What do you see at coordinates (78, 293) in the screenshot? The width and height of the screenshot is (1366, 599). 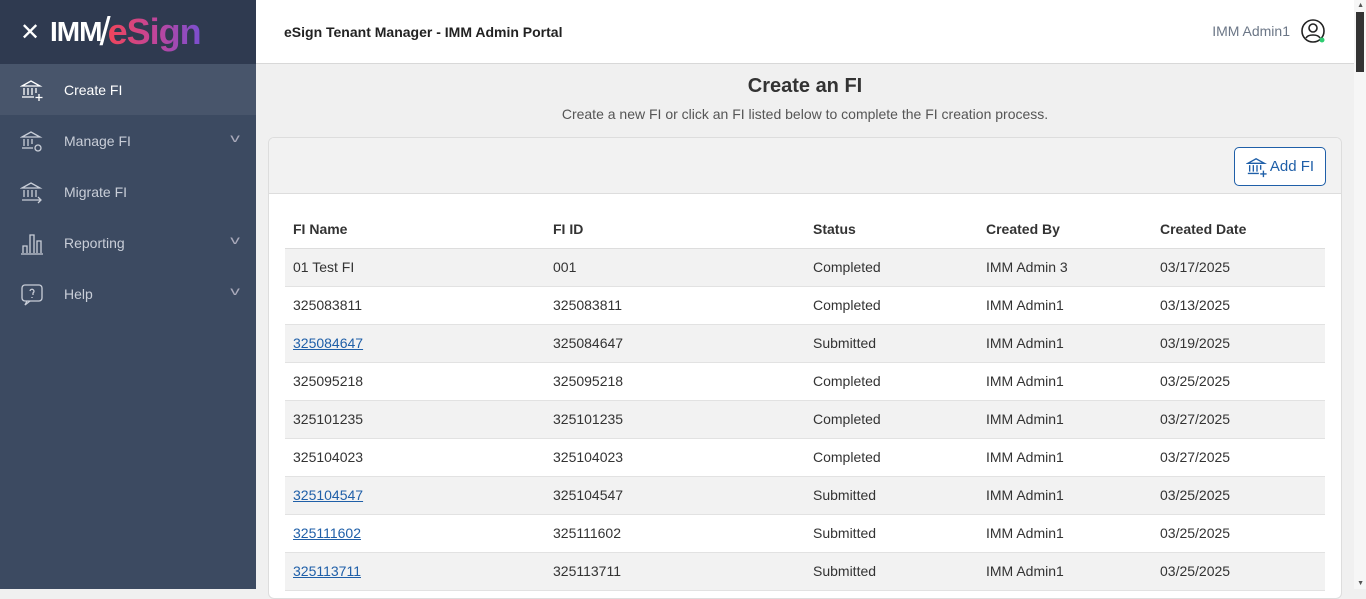 I see `sidebar-item-label: Help` at bounding box center [78, 293].